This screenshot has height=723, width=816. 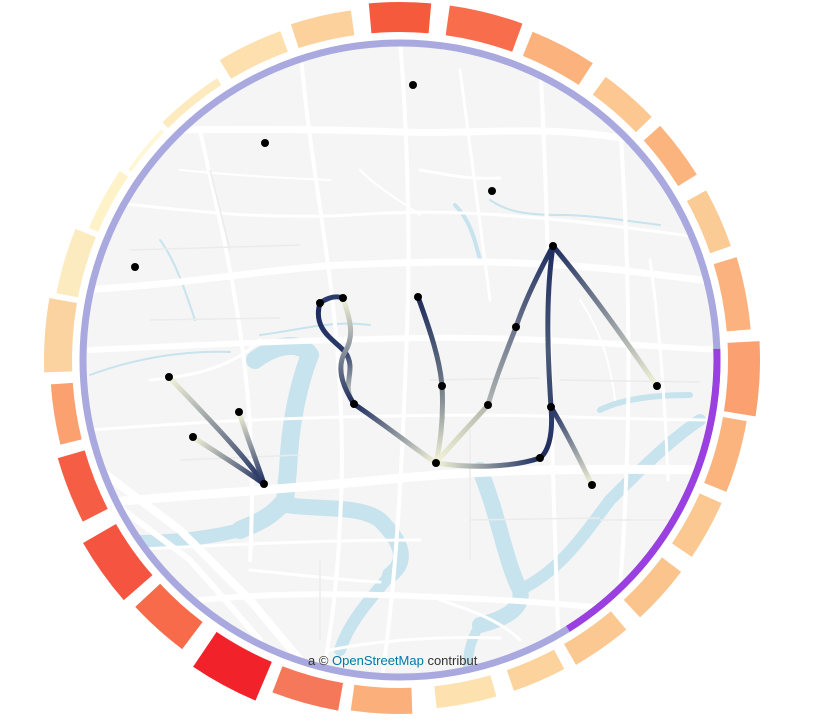 What do you see at coordinates (643, 490) in the screenshot?
I see `ring-highlight-arc` at bounding box center [643, 490].